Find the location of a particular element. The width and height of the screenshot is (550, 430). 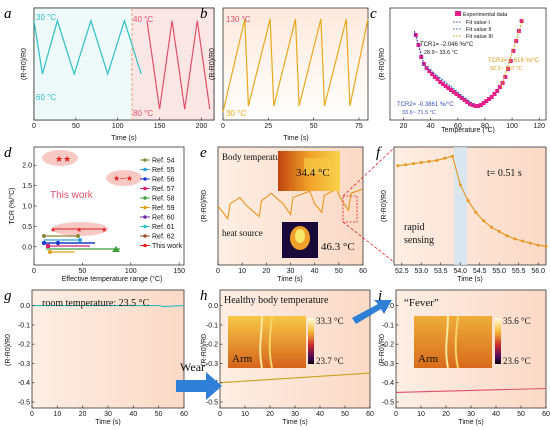

f-rapid: rapid is located at coordinates (414, 227).